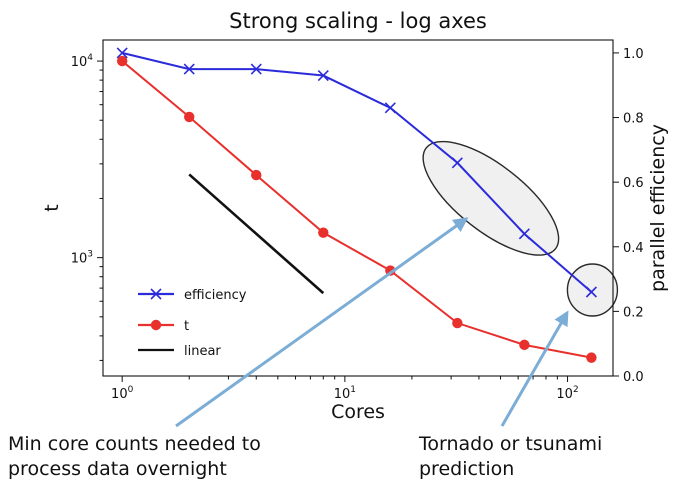 Image resolution: width=691 pixels, height=501 pixels. I want to click on legend-marker-t, so click(156, 325).